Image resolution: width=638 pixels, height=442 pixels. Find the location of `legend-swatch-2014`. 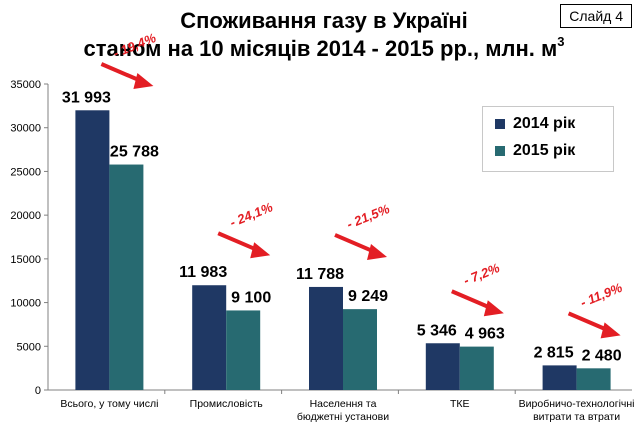

legend-swatch-2014 is located at coordinates (500, 124).